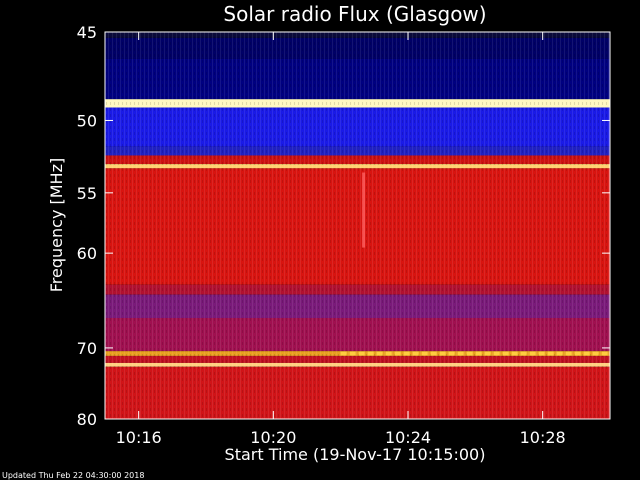  I want to click on x-tick-label: 10:20, so click(273, 437).